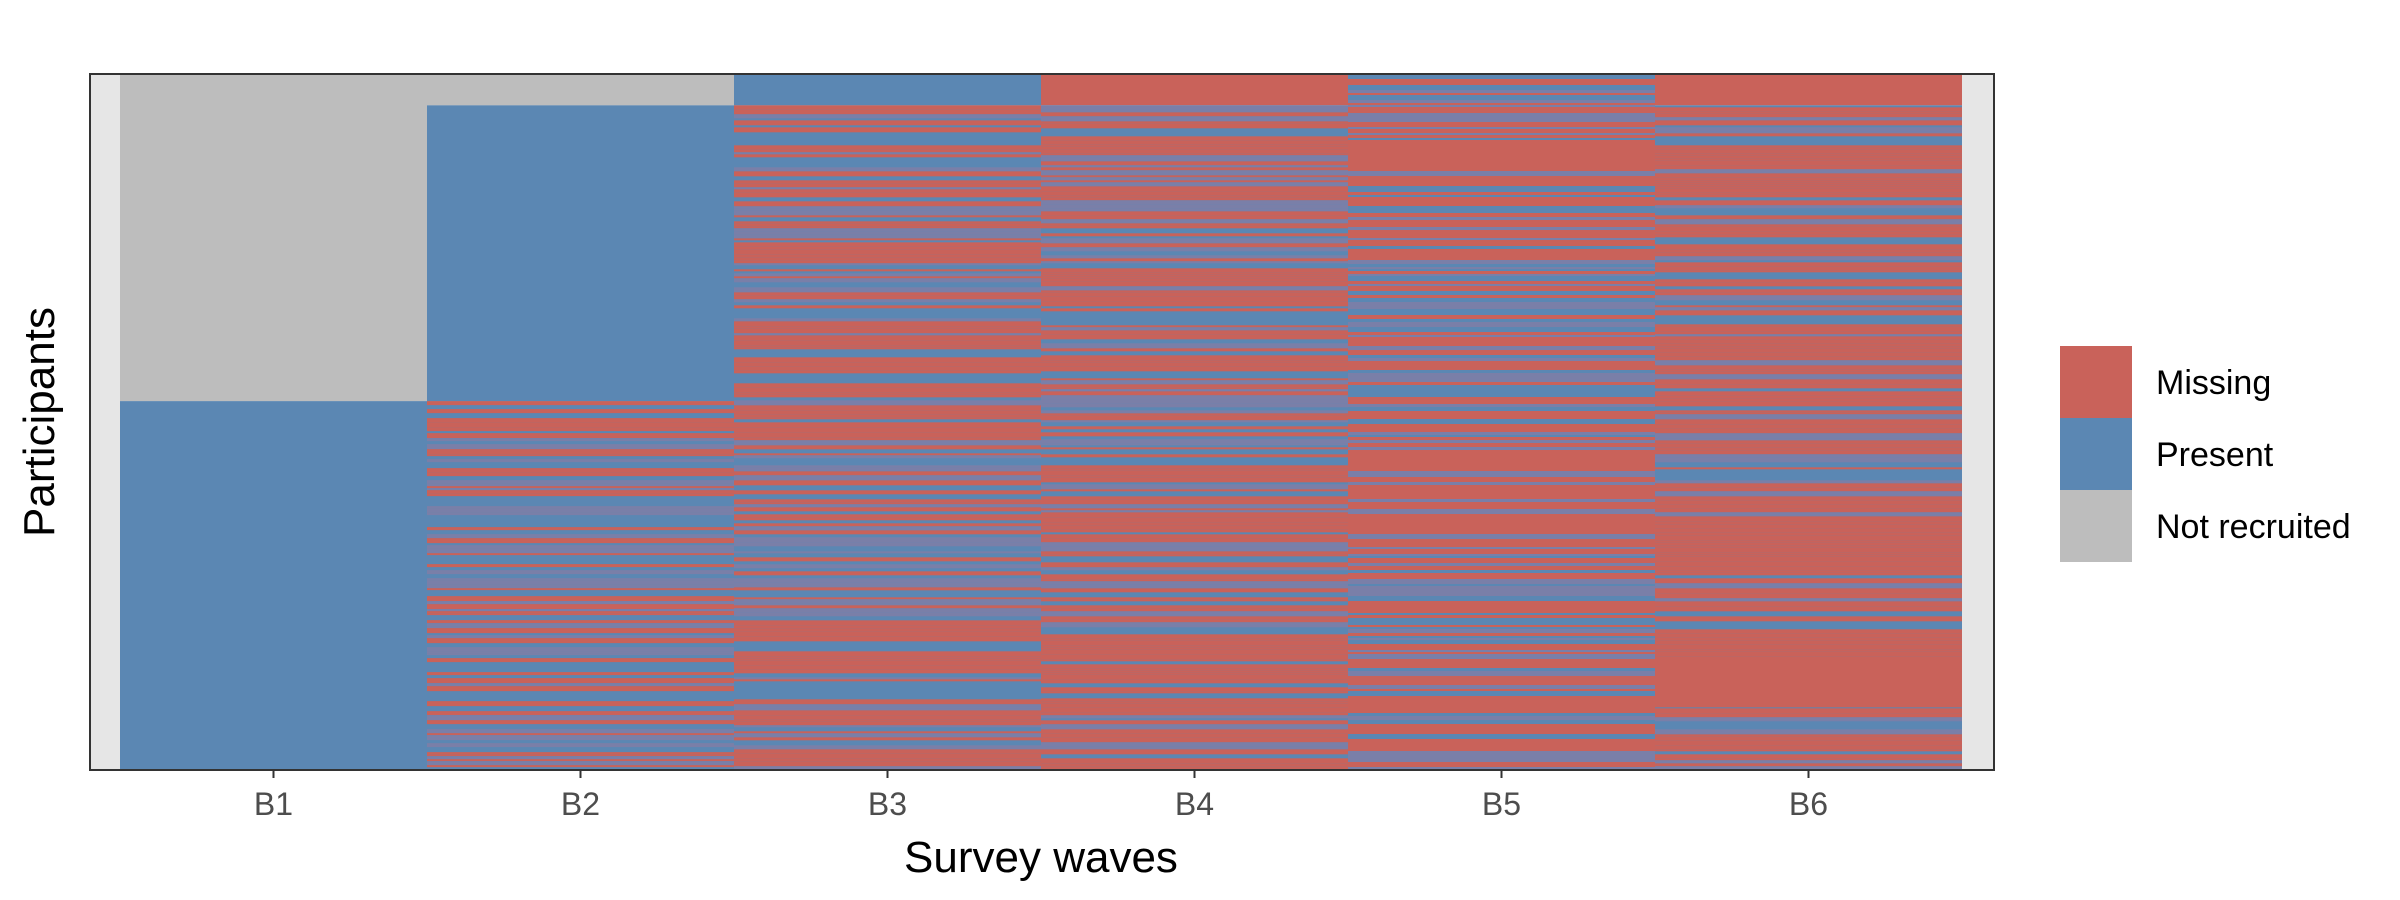  I want to click on column-b2-not-recruited, so click(580, 90).